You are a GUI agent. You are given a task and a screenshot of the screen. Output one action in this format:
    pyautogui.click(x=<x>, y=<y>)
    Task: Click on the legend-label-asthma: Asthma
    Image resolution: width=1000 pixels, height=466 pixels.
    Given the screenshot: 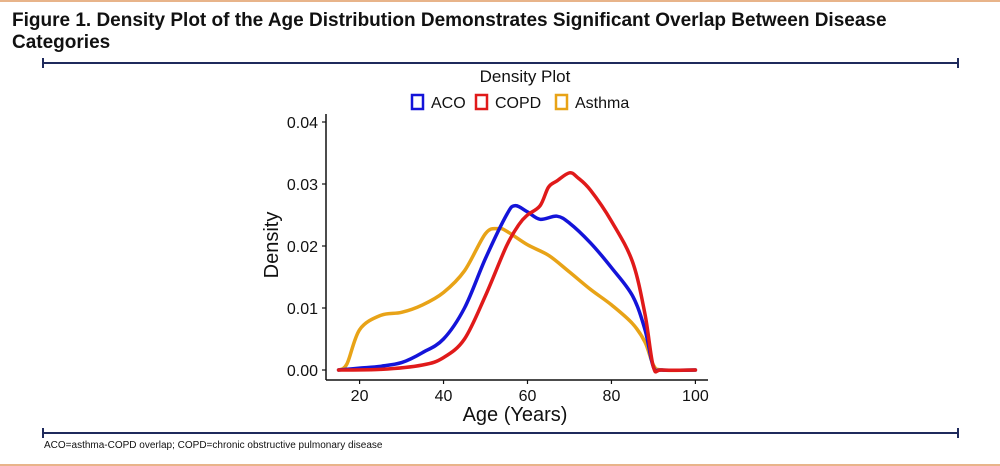 What is the action you would take?
    pyautogui.click(x=602, y=103)
    